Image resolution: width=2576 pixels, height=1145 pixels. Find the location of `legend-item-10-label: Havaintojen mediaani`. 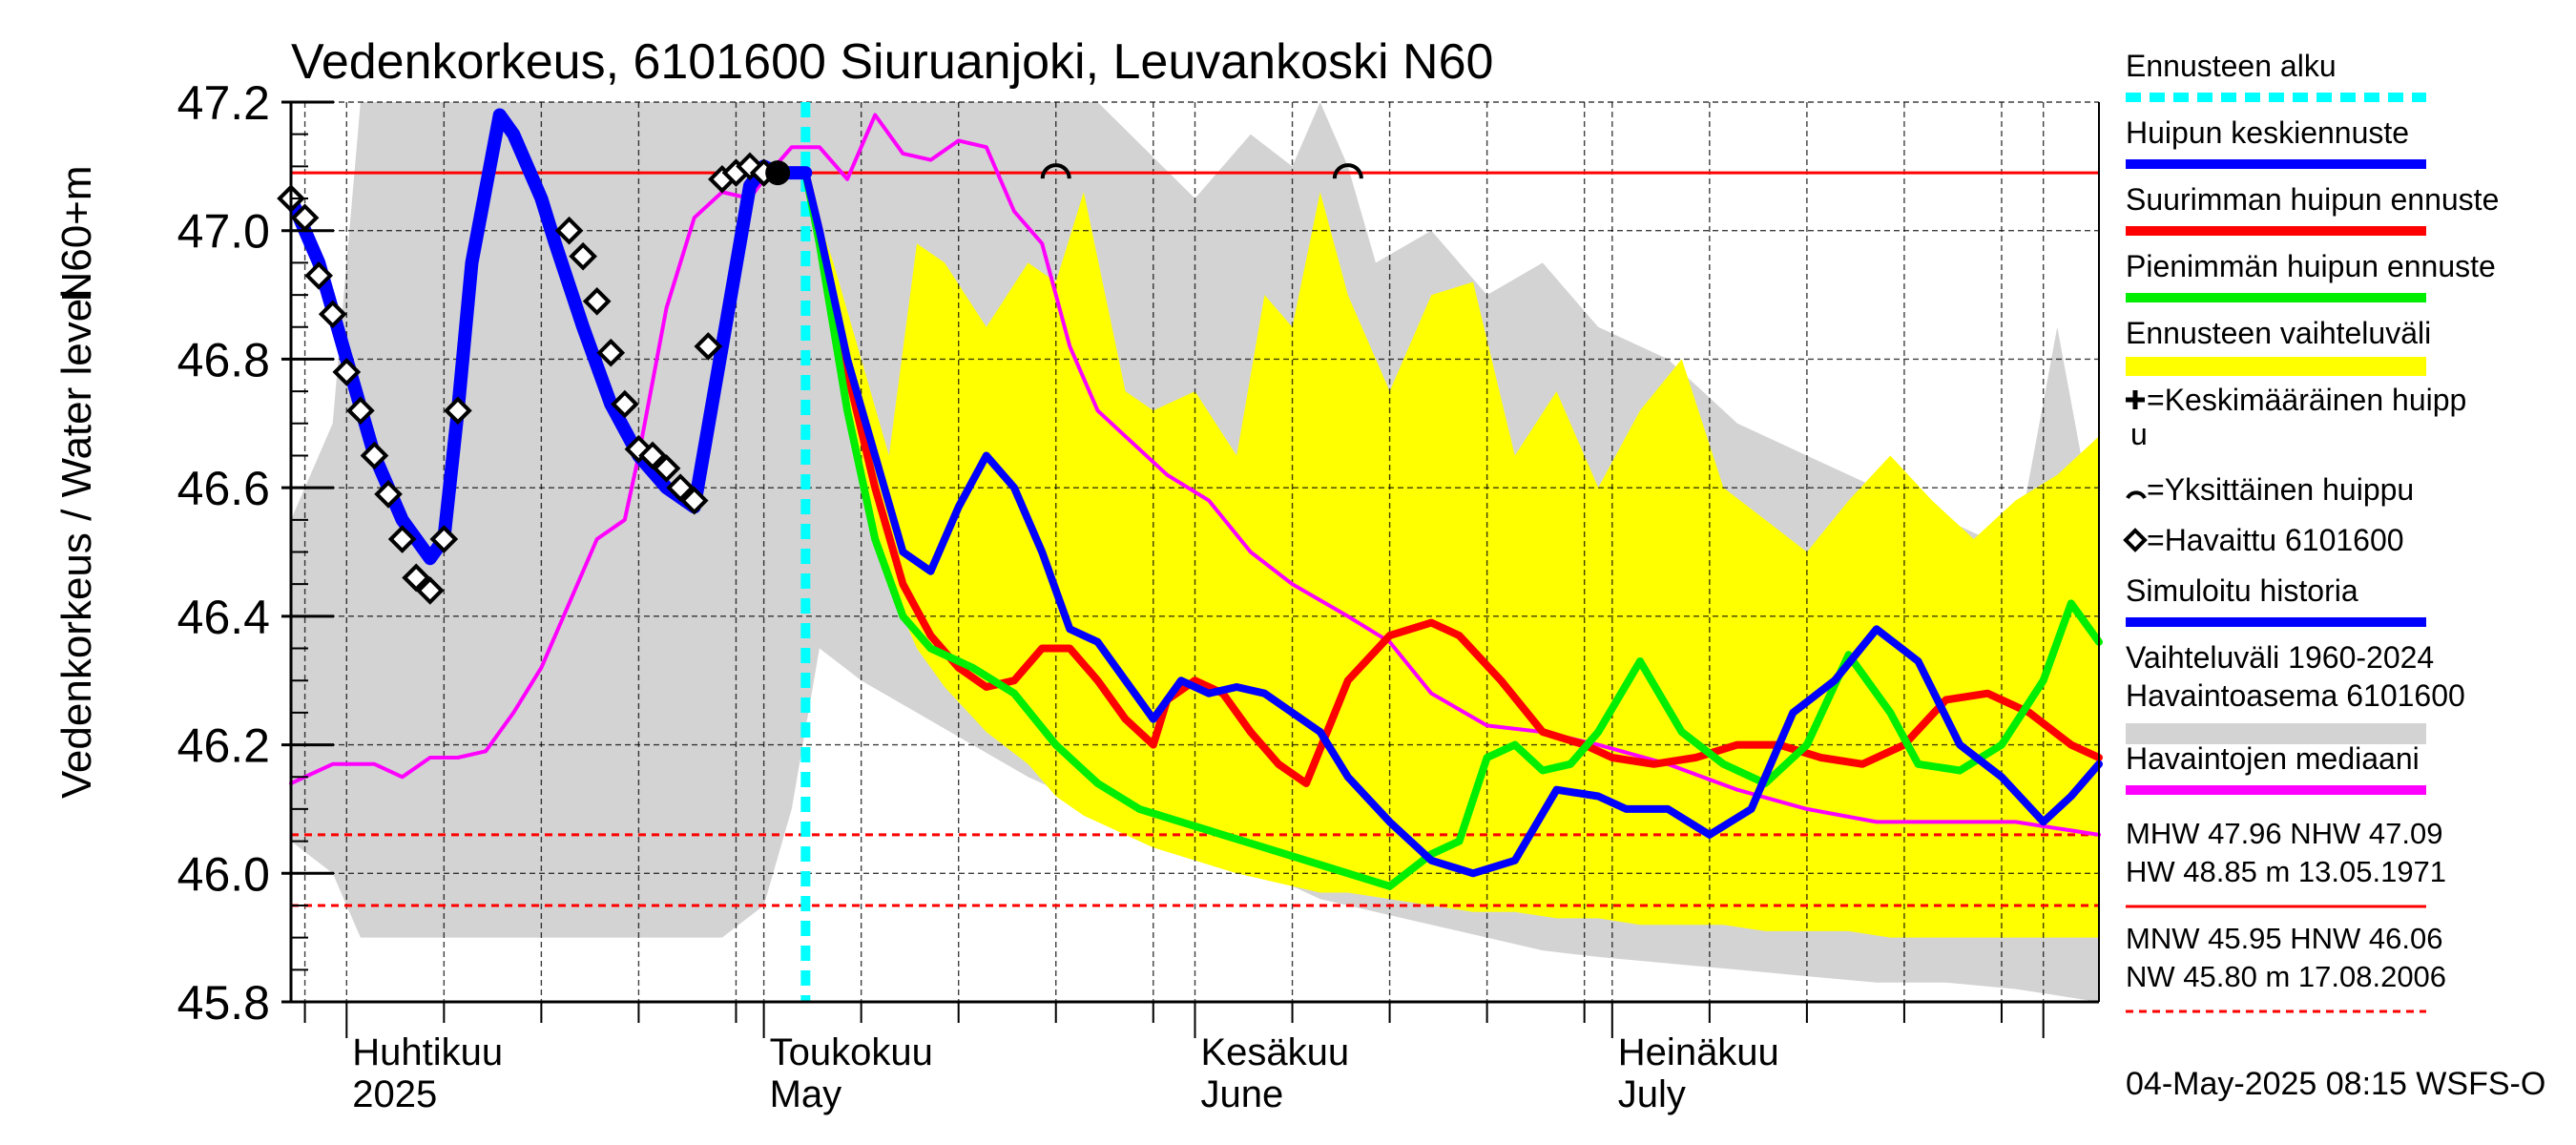

legend-item-10-label: Havaintojen mediaani is located at coordinates (2273, 758).